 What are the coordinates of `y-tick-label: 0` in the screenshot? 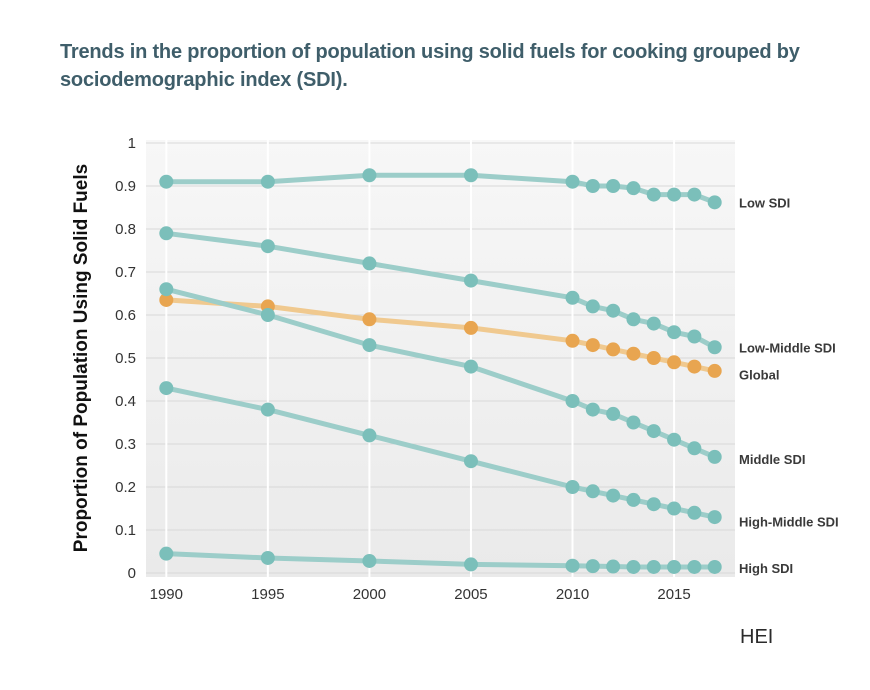 It's located at (132, 573).